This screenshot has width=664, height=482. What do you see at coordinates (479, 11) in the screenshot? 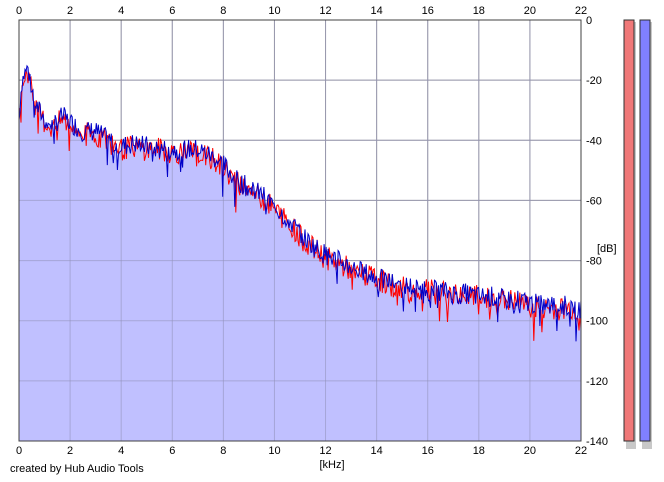
I see `x-tick-label-top: 18` at bounding box center [479, 11].